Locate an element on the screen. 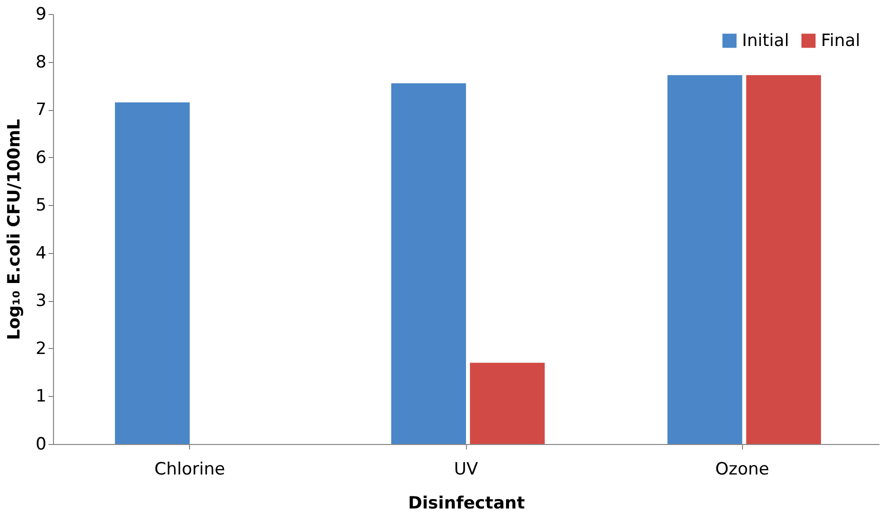 The height and width of the screenshot is (516, 884). x-axis-title: Disinfectant is located at coordinates (466, 504).